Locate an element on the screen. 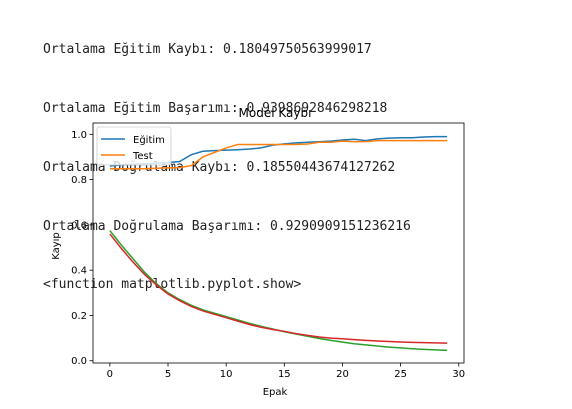 This screenshot has width=572, height=409. x-tick-label: 0 is located at coordinates (110, 374).